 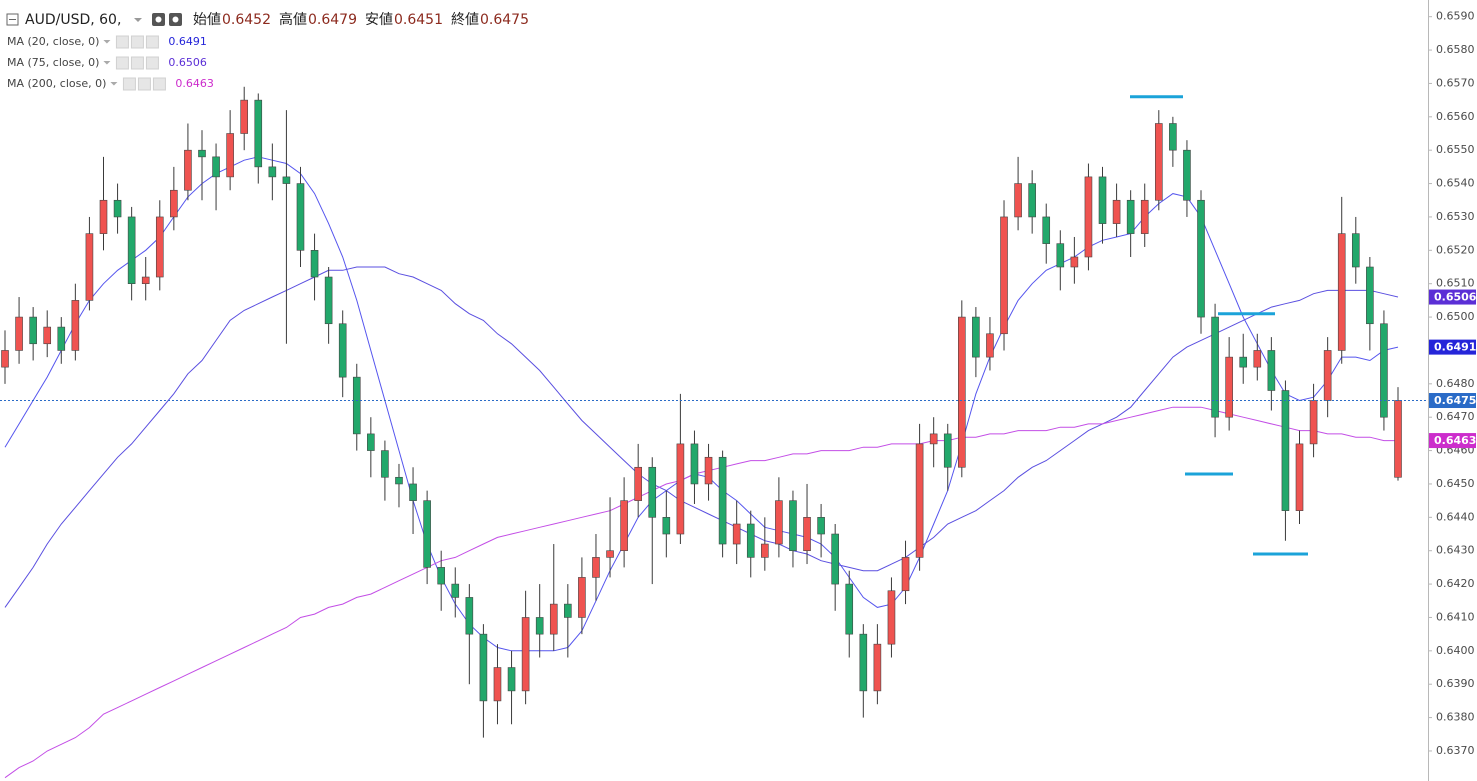 What do you see at coordinates (1452, 401) in the screenshot?
I see `last-price-badge` at bounding box center [1452, 401].